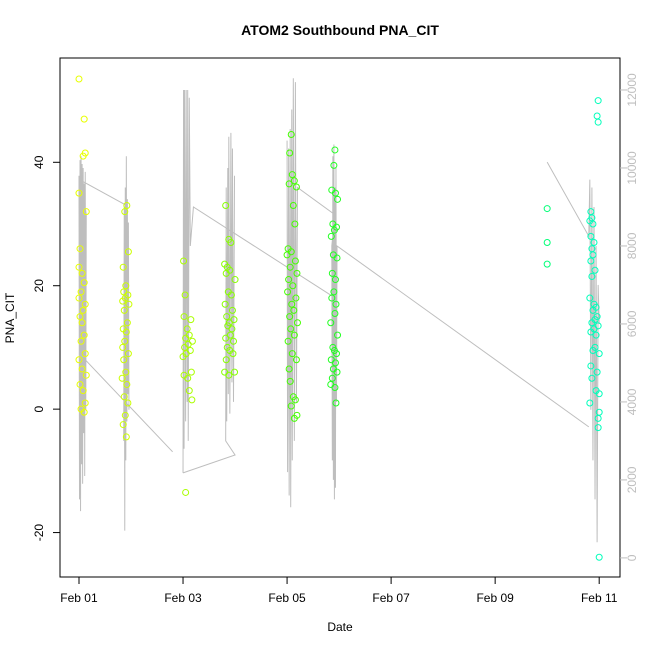  What do you see at coordinates (632, 323) in the screenshot?
I see `y2-tick-label: 6000` at bounding box center [632, 323].